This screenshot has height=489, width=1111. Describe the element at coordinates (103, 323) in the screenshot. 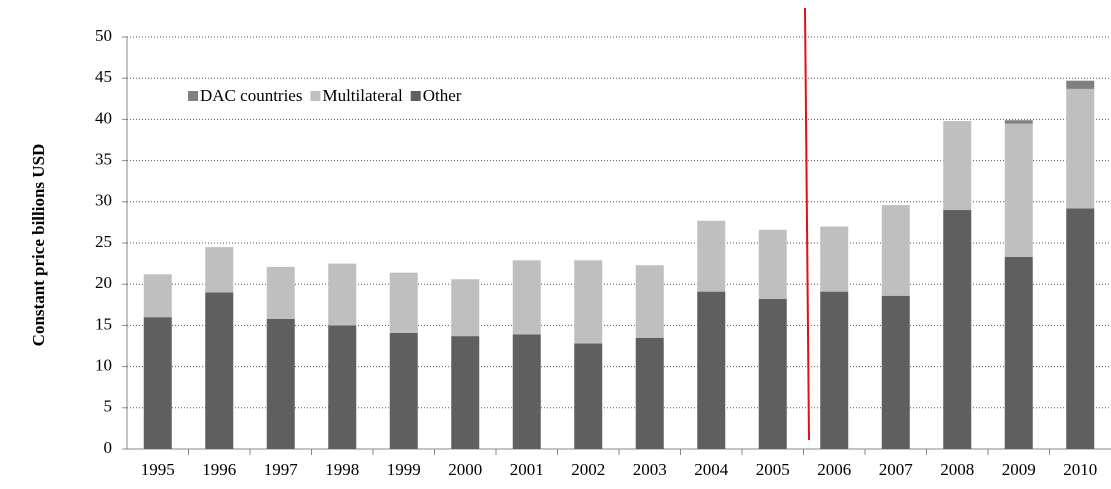

I see `y-tick-label: 15` at that location.